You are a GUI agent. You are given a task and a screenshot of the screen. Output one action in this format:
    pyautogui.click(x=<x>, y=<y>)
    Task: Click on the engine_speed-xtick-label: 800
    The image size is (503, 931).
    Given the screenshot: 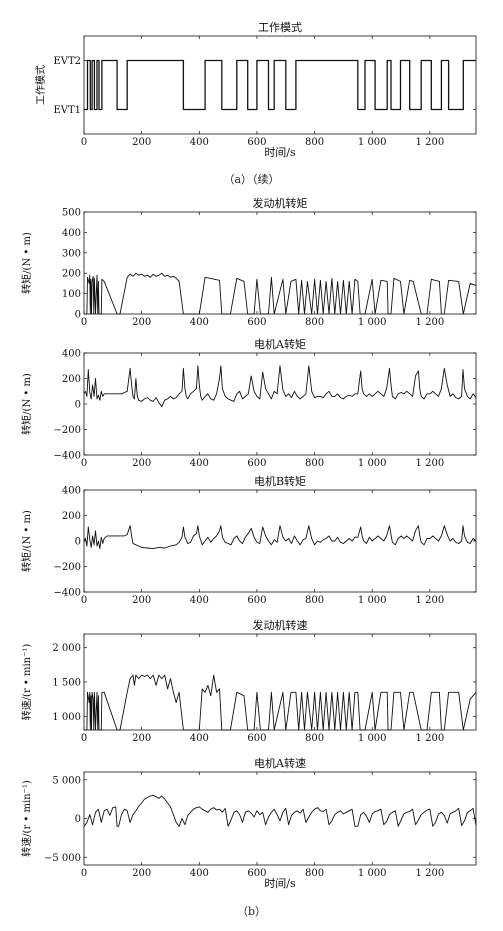 What is the action you would take?
    pyautogui.click(x=314, y=738)
    